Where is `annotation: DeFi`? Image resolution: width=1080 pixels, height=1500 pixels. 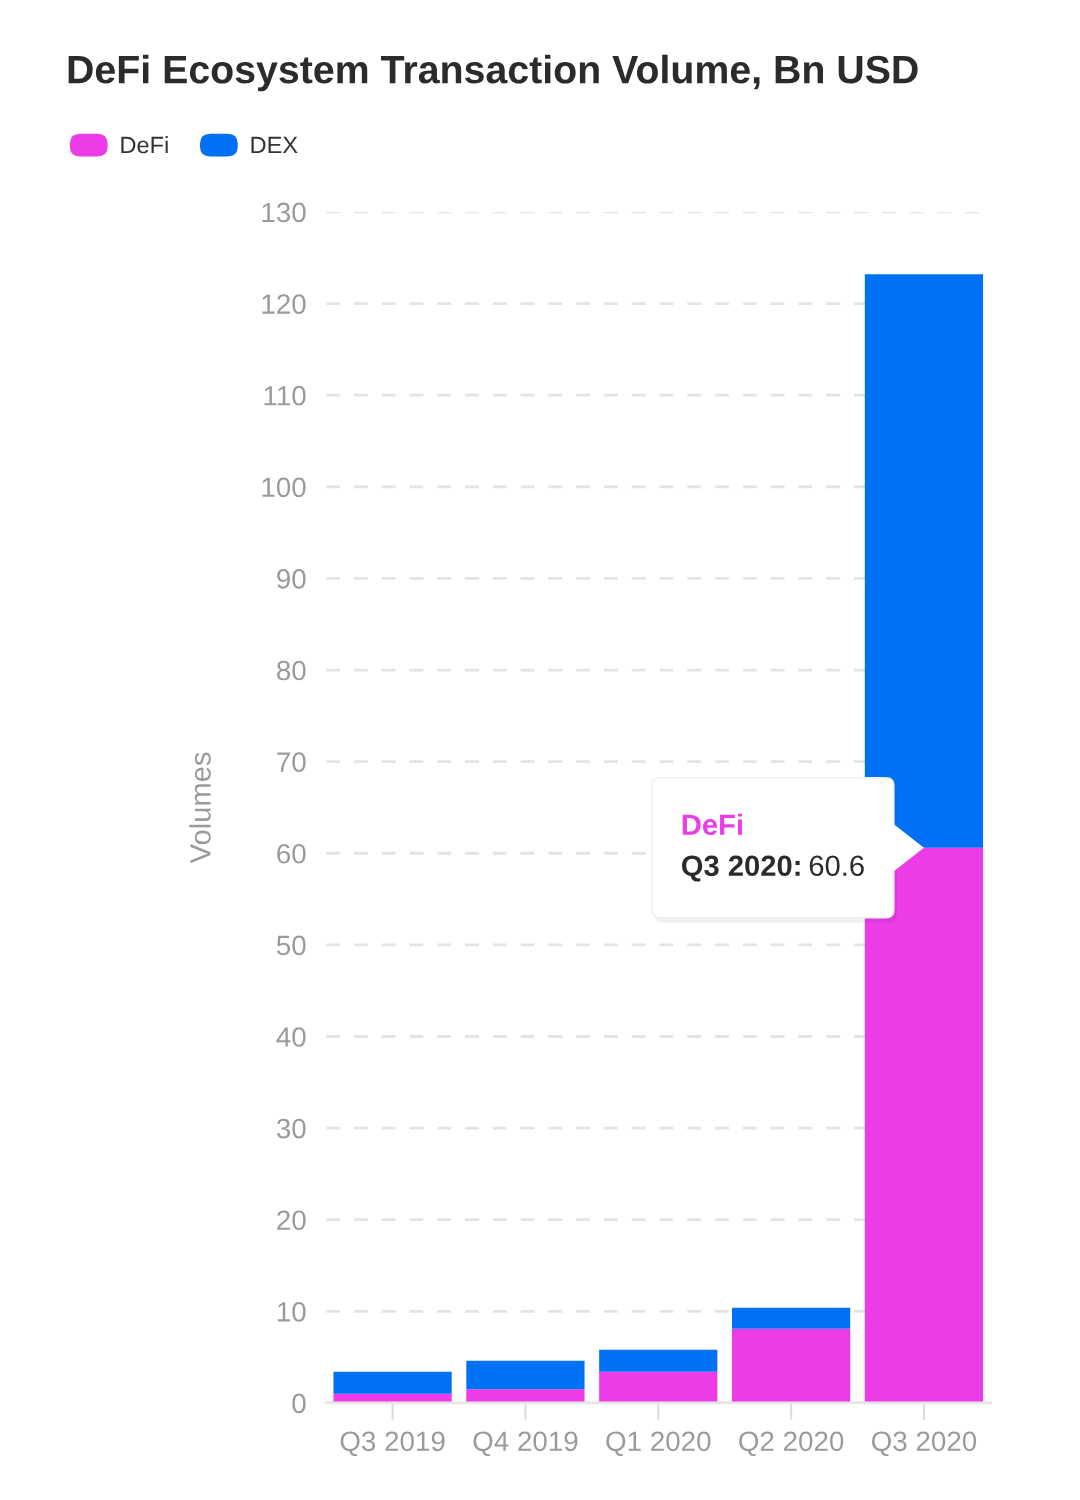 annotation: DeFi is located at coordinates (712, 824).